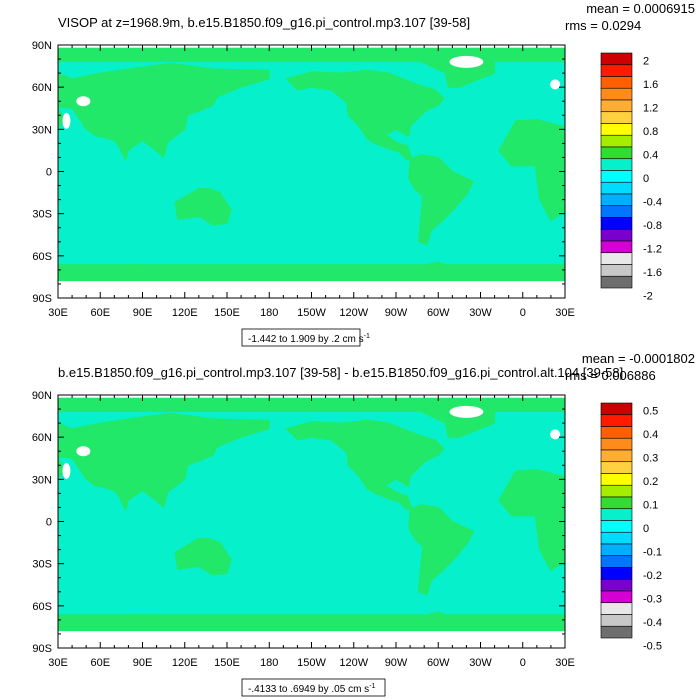  What do you see at coordinates (396, 663) in the screenshot?
I see `lon-label: 90W` at bounding box center [396, 663].